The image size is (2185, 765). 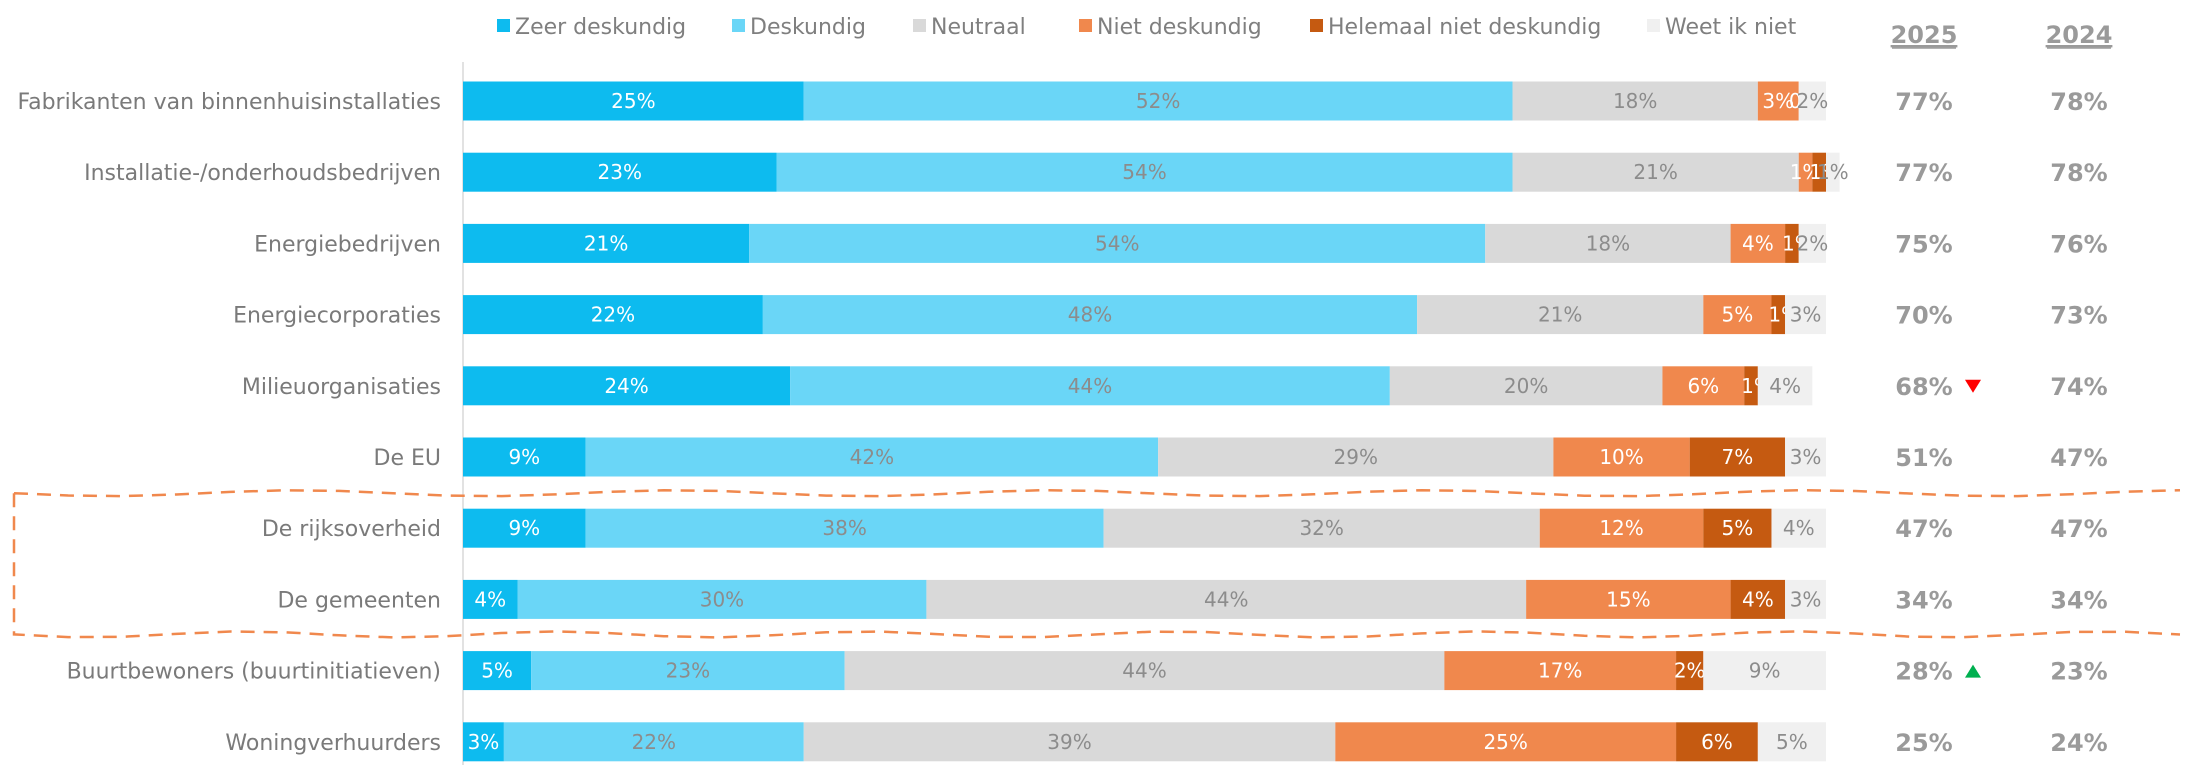 I want to click on bar-label-deskundig: 48%, so click(x=1090, y=315).